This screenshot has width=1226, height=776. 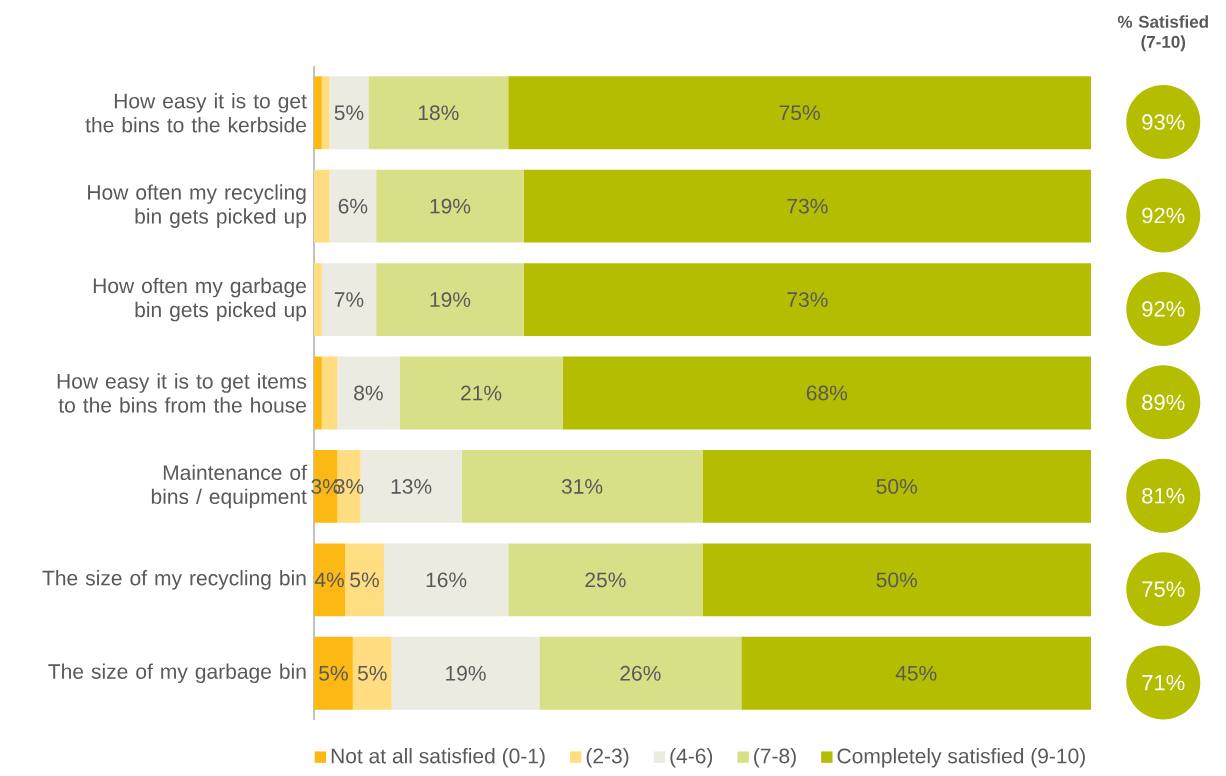 What do you see at coordinates (411, 486) in the screenshot?
I see `data-label: 13%` at bounding box center [411, 486].